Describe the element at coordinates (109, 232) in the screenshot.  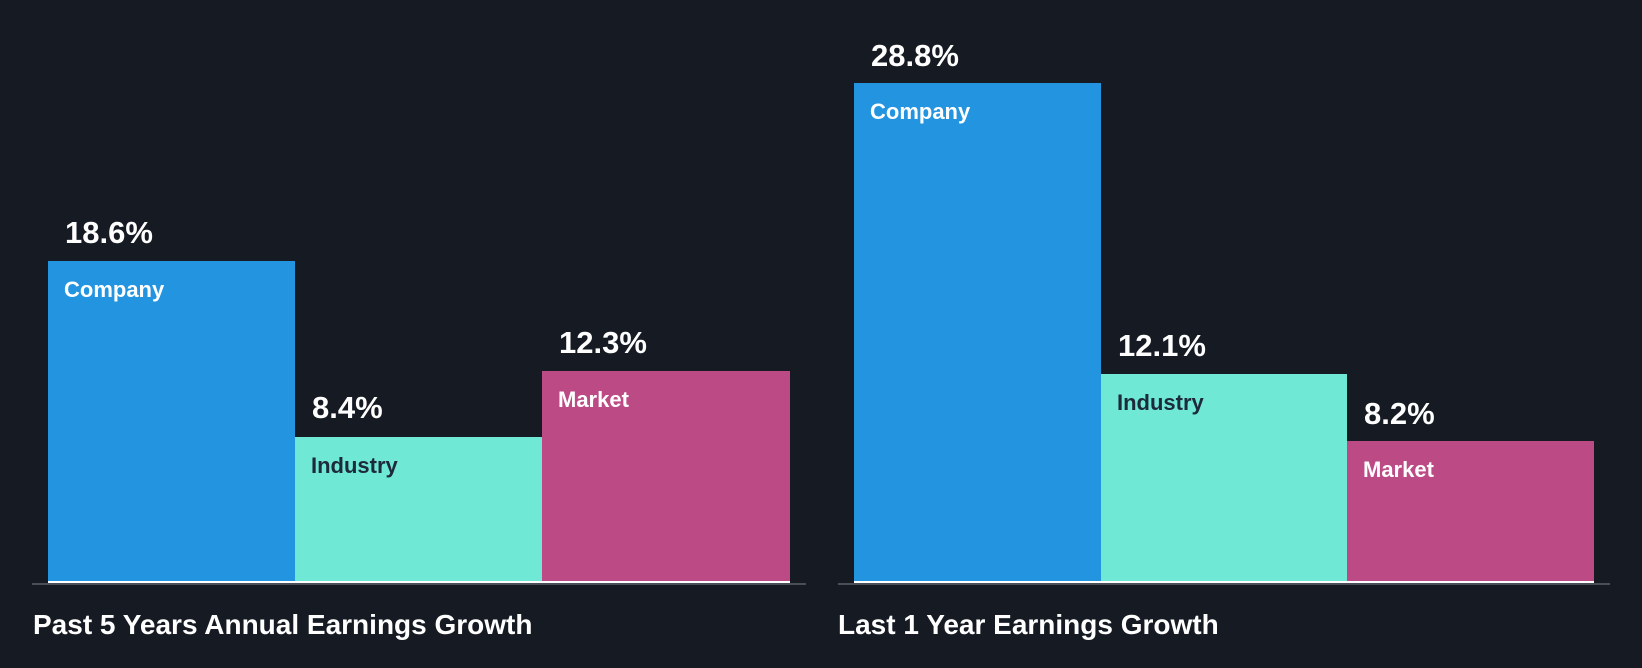
I see `value-company: 18.6%` at that location.